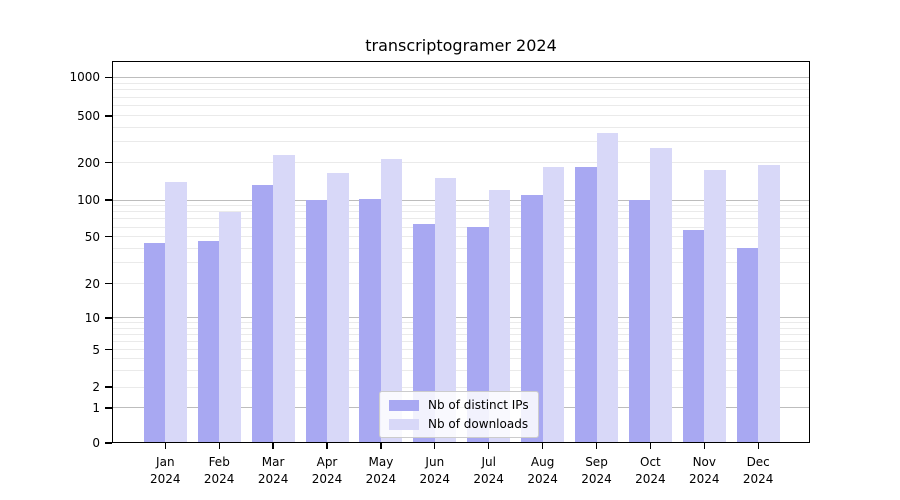 This screenshot has width=900, height=500. What do you see at coordinates (316, 321) in the screenshot?
I see `bar-nb-of-distinct-ips-apr` at bounding box center [316, 321].